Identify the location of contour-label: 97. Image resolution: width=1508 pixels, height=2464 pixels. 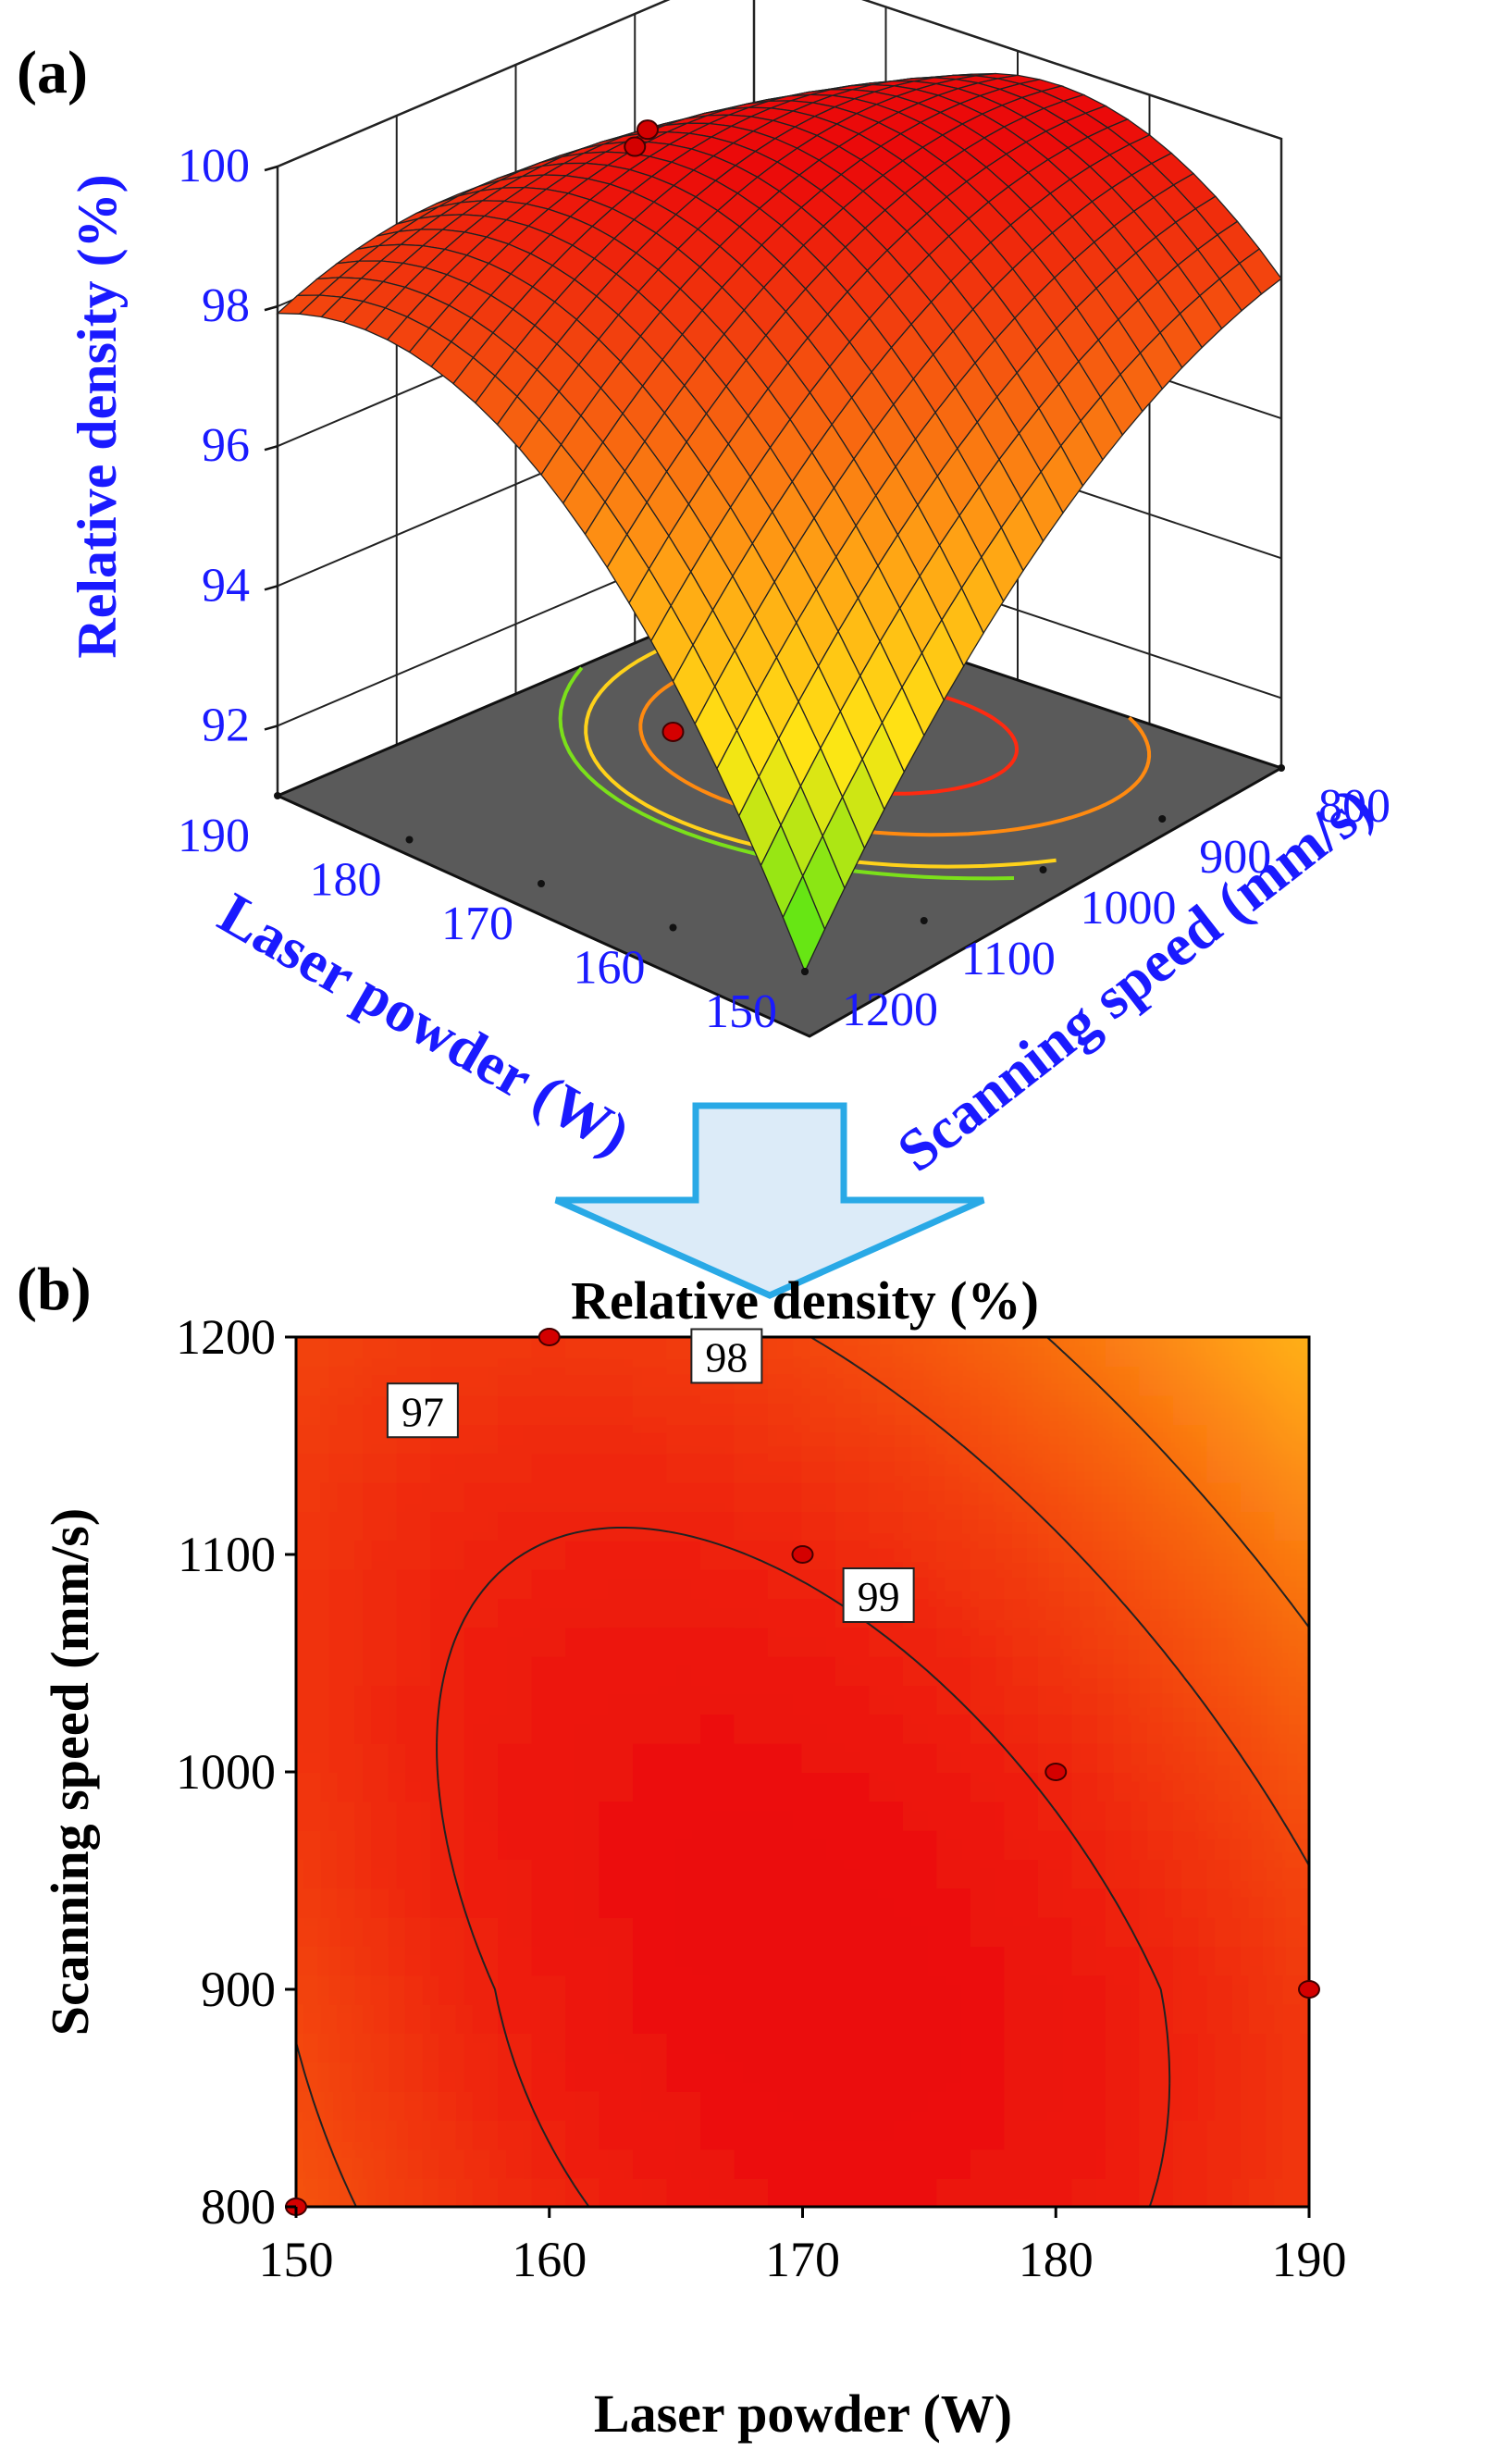
(423, 1412).